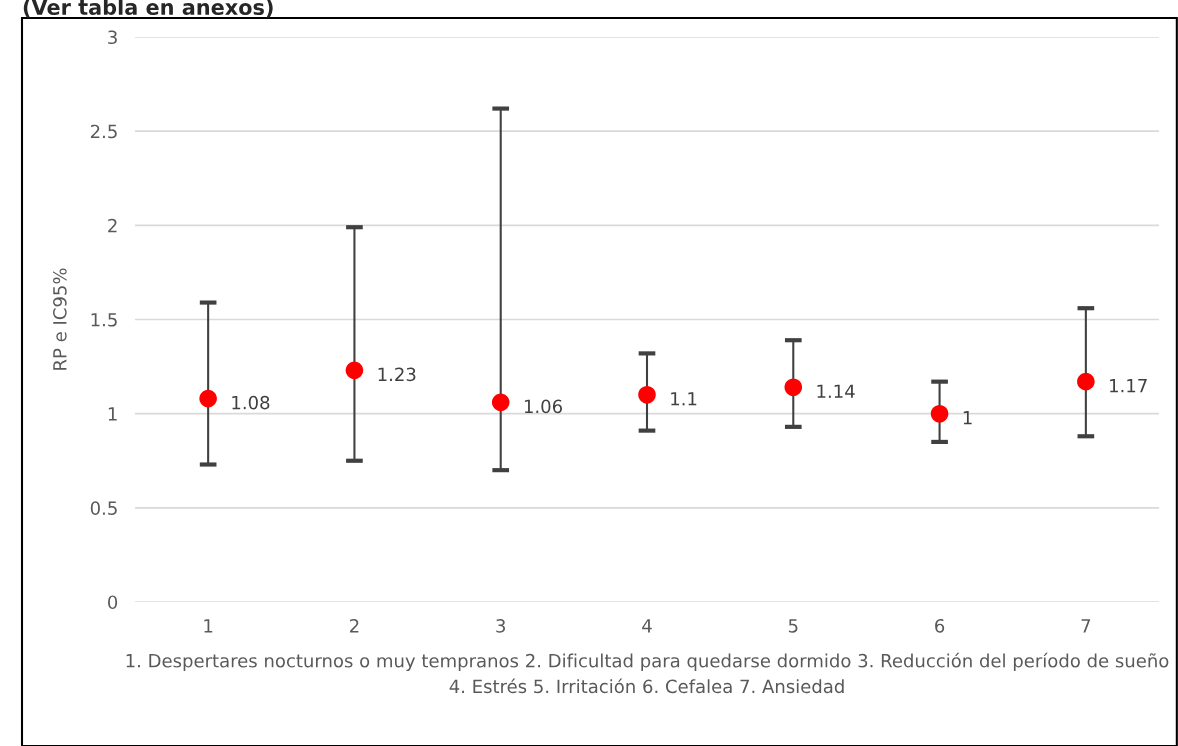  What do you see at coordinates (354, 625) in the screenshot?
I see `x-tick-label: 2` at bounding box center [354, 625].